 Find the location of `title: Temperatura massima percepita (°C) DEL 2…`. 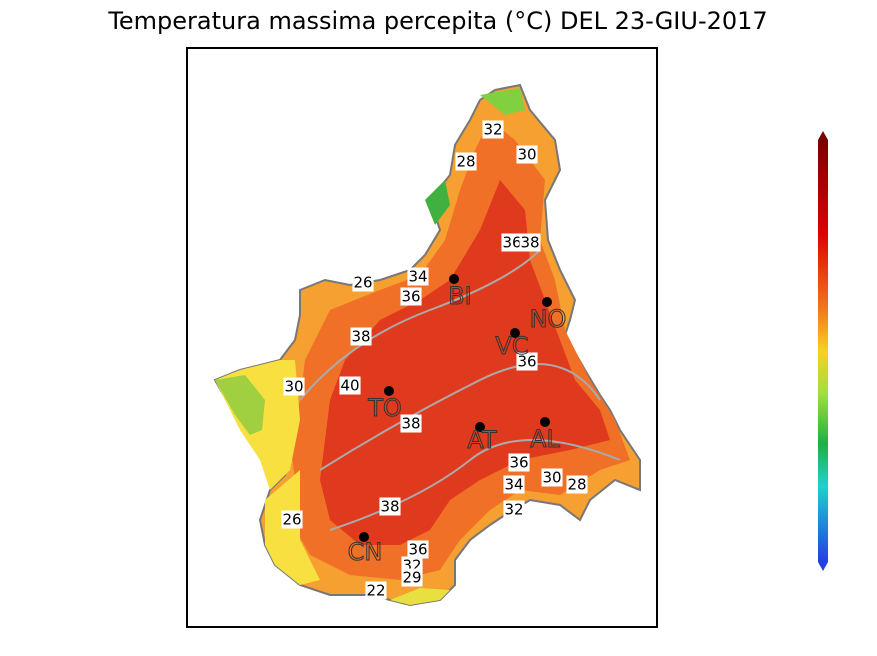

title: Temperatura massima percepita (°C) DEL 2… is located at coordinates (437, 21).